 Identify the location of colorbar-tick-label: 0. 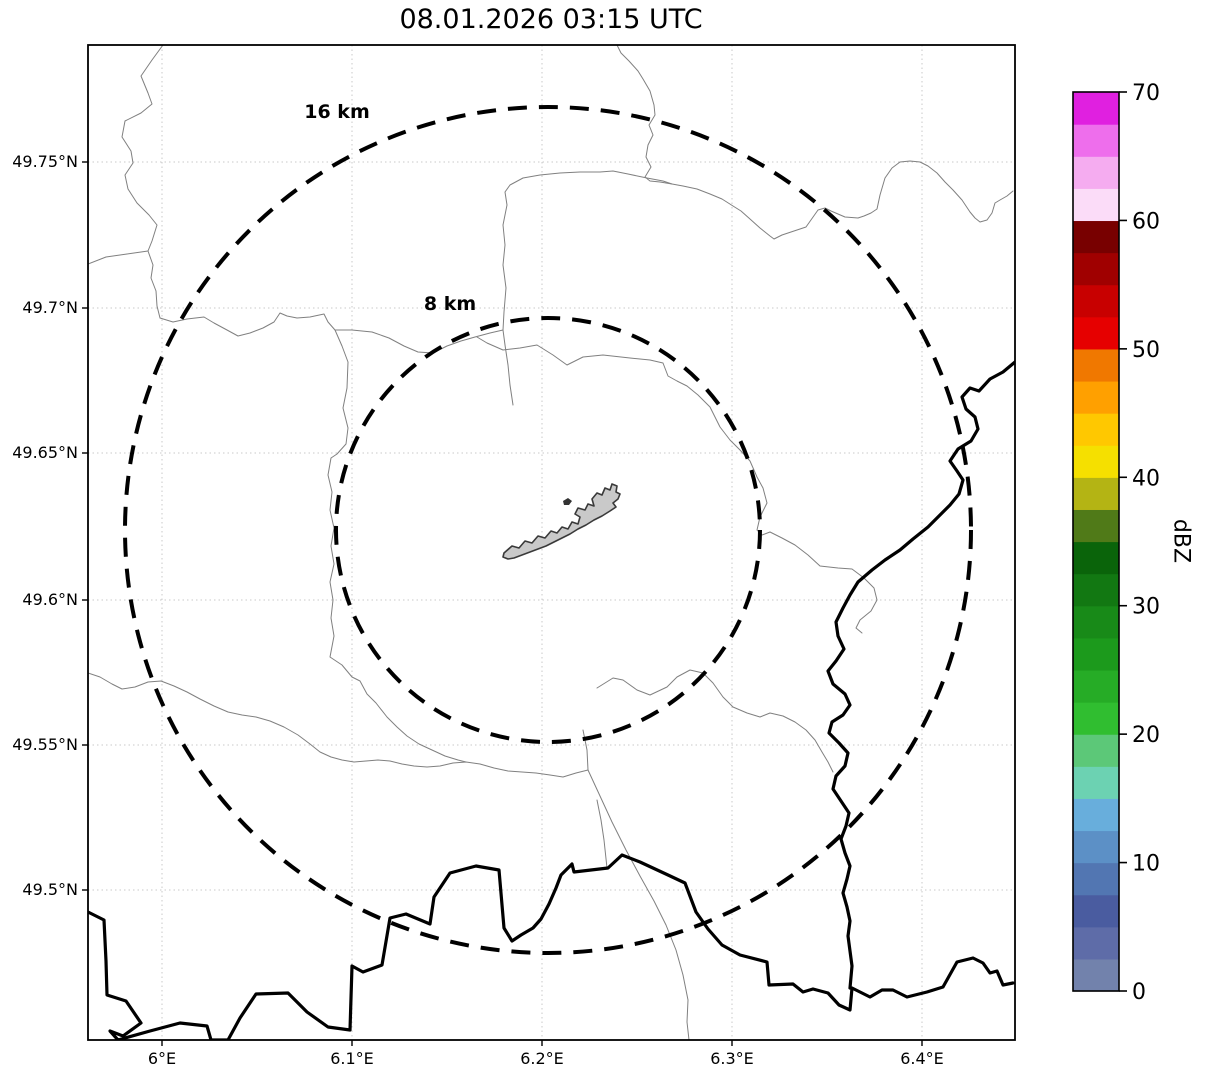
(1139, 992).